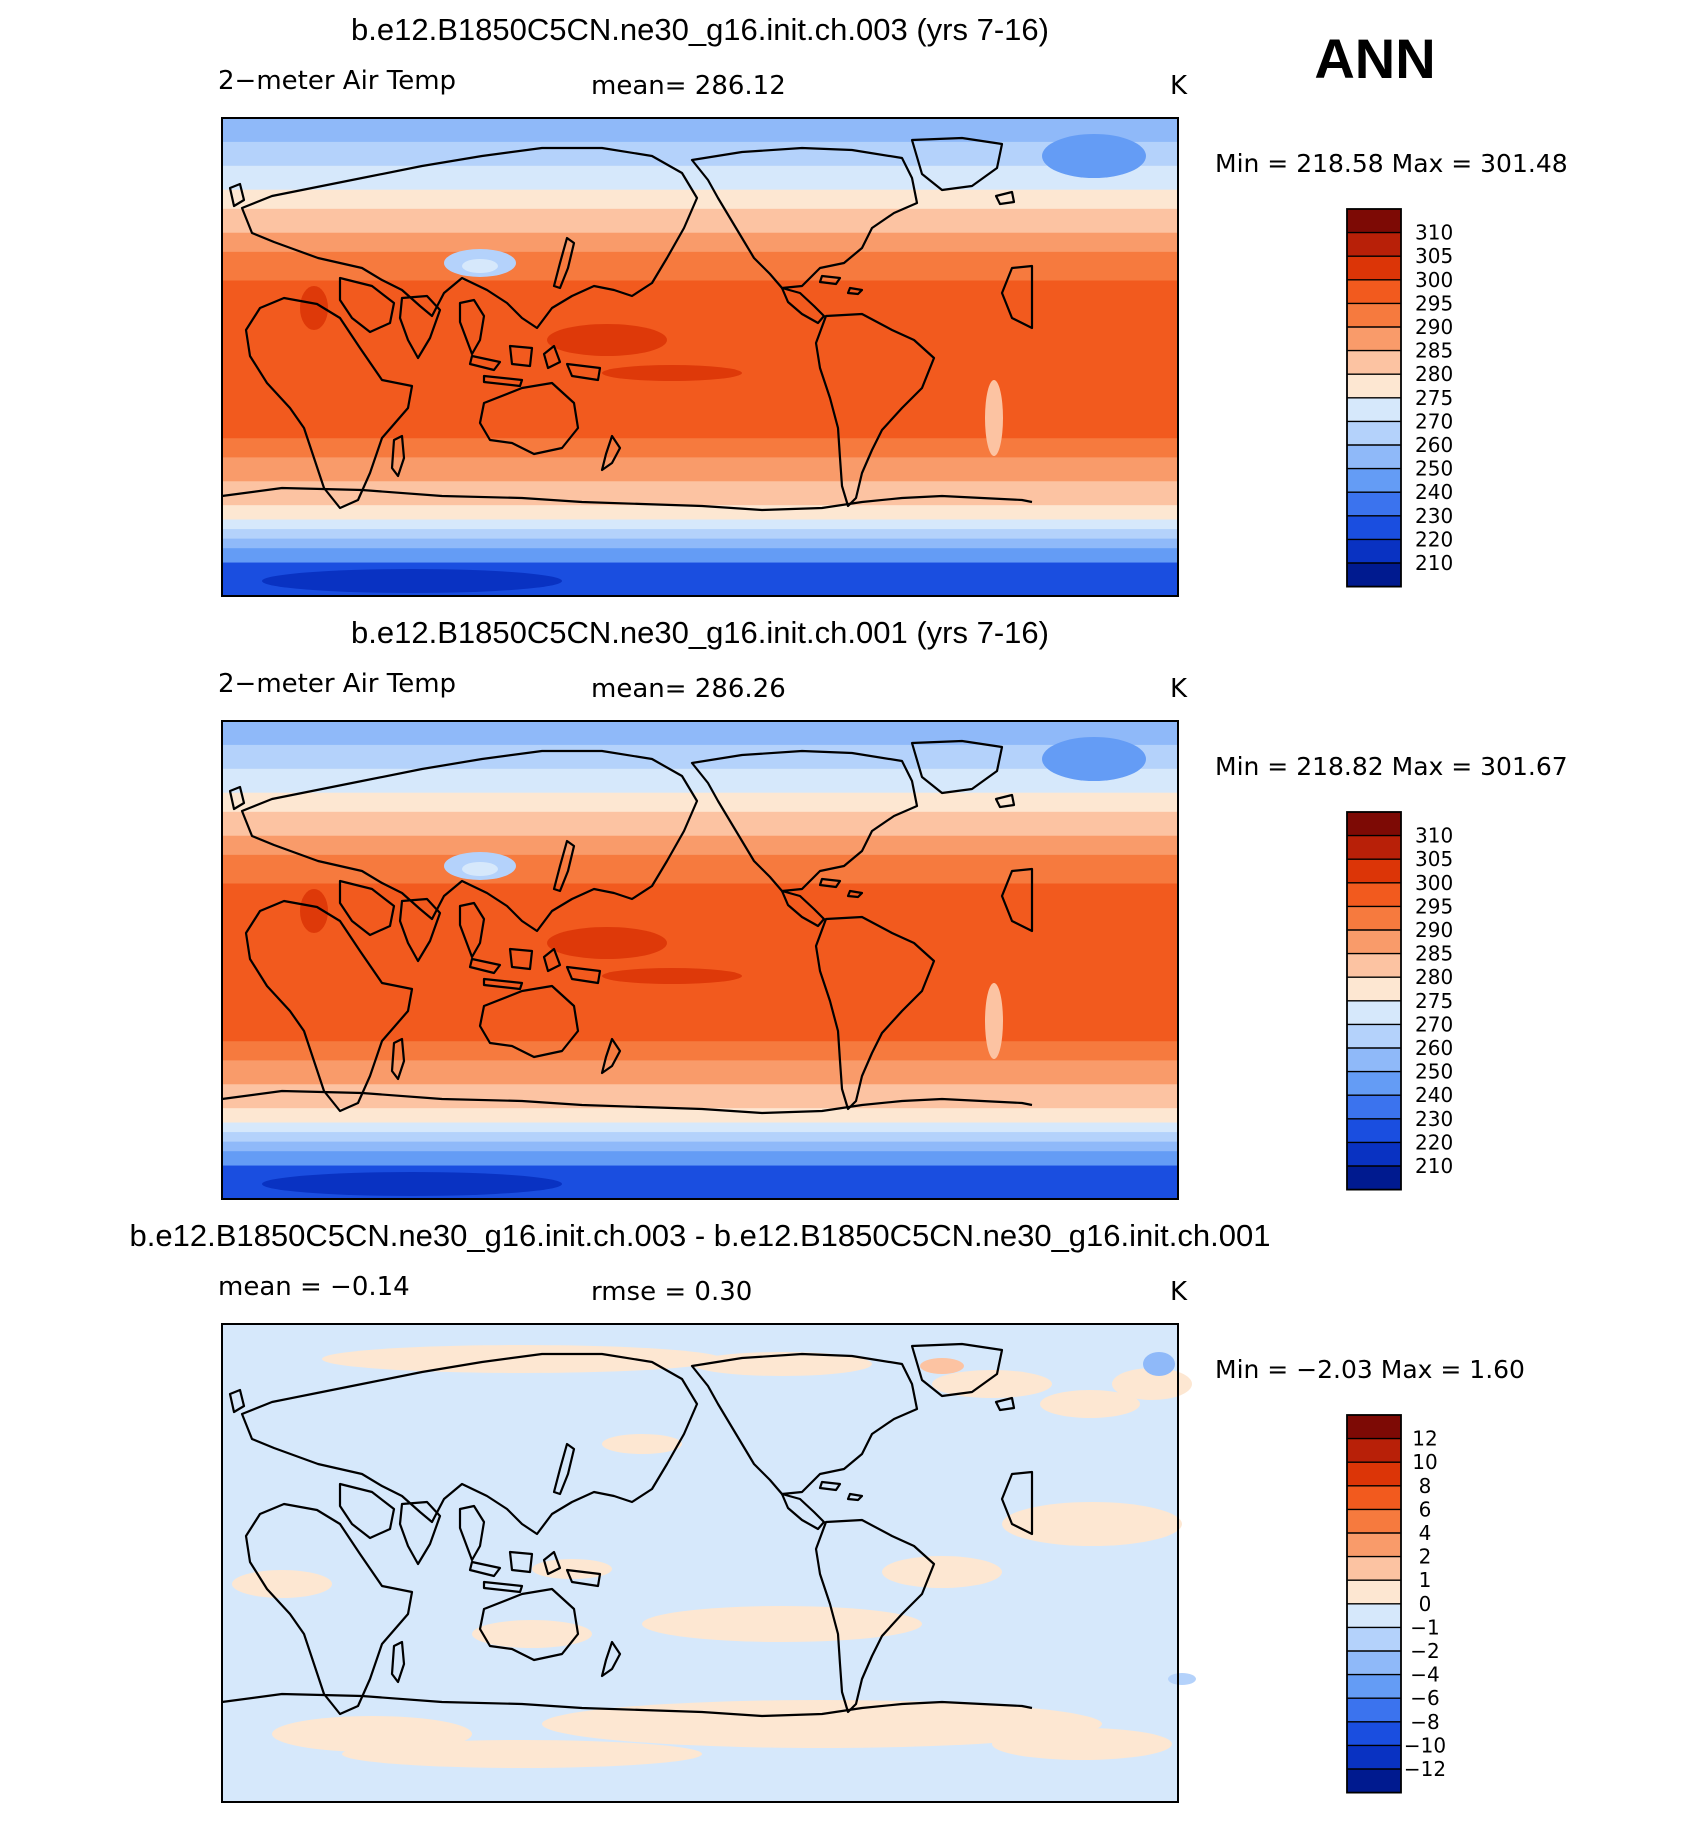  What do you see at coordinates (1424, 1698) in the screenshot?
I see `colorbar-tick-label: −6` at bounding box center [1424, 1698].